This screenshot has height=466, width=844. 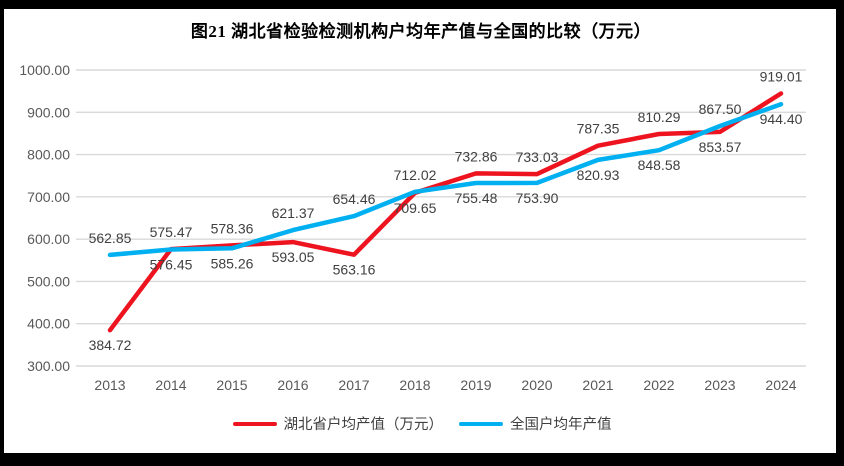 I want to click on data-label: 576.45, so click(x=171, y=265).